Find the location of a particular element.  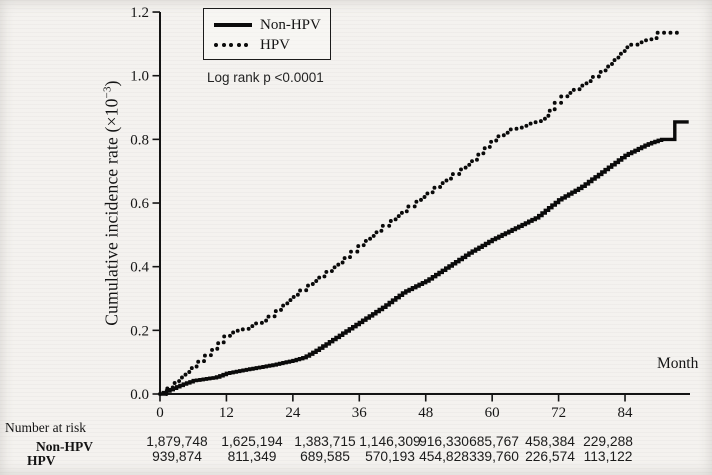

y-tick-label: 0.2 is located at coordinates (139, 331).